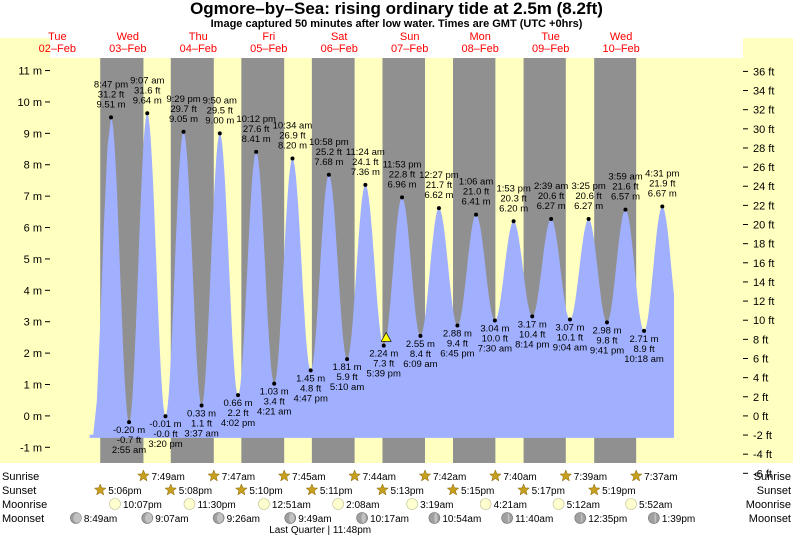 The height and width of the screenshot is (538, 793). What do you see at coordinates (606, 330) in the screenshot?
I see `low-label: 2.98 m` at bounding box center [606, 330].